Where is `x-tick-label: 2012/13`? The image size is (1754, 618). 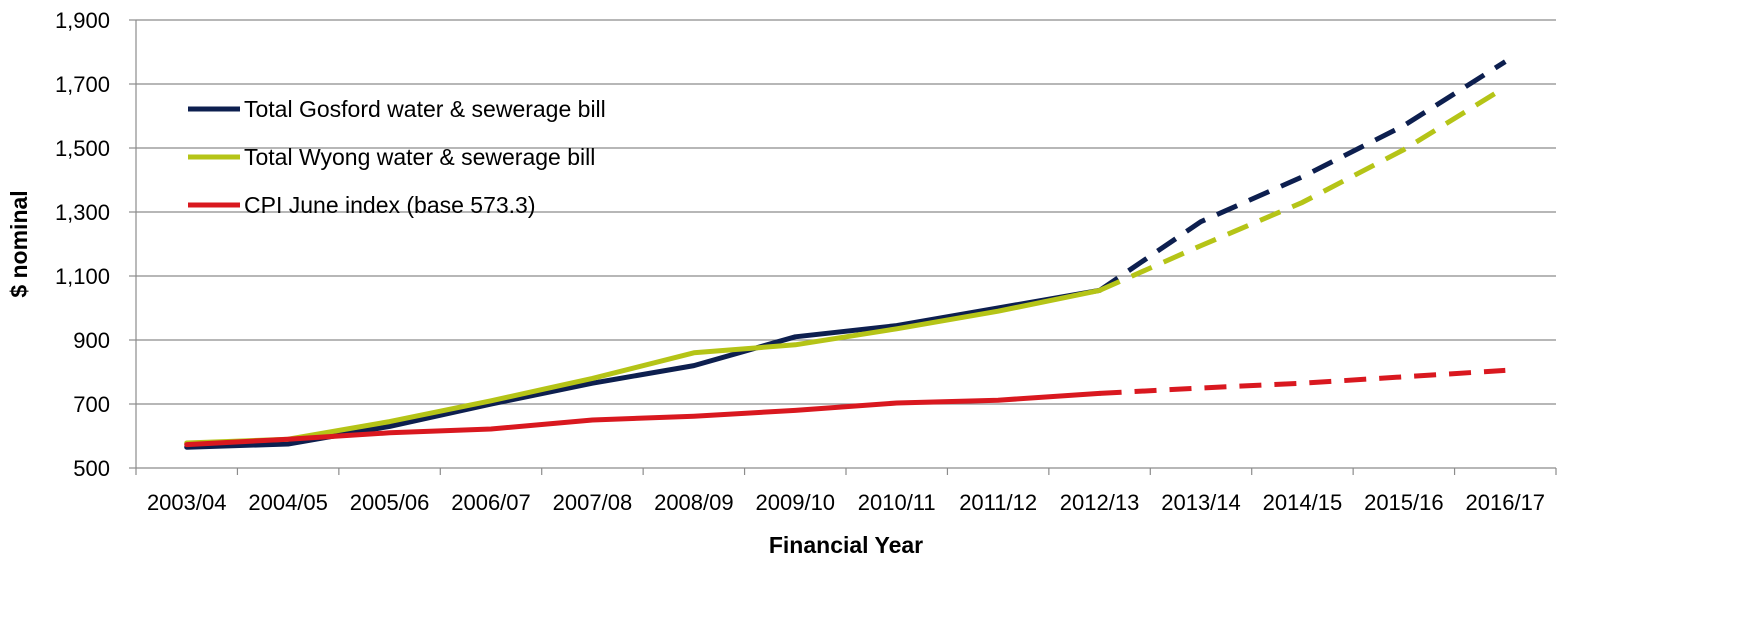 x-tick-label: 2012/13 is located at coordinates (1100, 502).